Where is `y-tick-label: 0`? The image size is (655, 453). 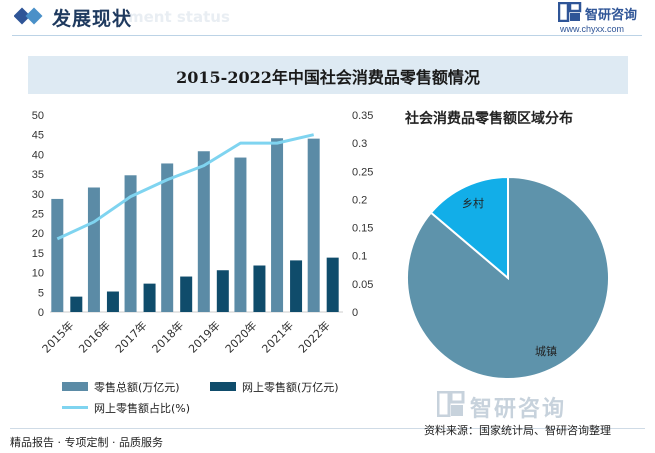
y-tick-label: 0 is located at coordinates (41, 313).